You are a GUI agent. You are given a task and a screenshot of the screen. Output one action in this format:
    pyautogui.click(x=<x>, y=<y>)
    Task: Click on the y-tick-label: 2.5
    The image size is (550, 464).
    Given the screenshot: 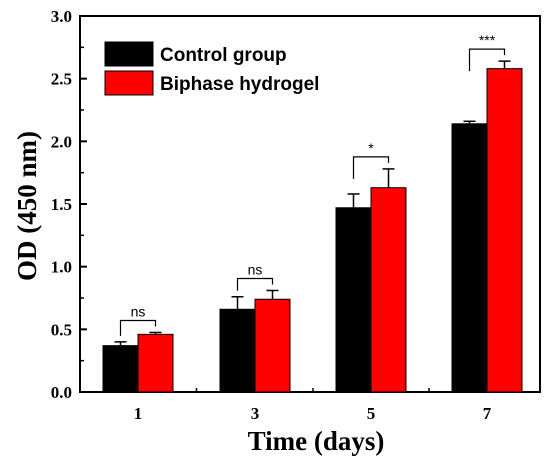 What is the action you would take?
    pyautogui.click(x=61, y=79)
    